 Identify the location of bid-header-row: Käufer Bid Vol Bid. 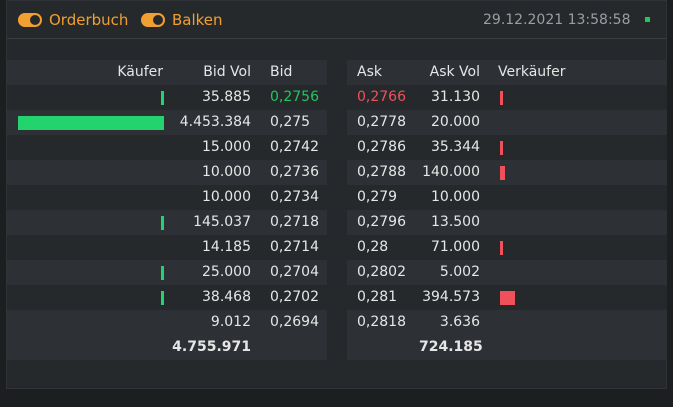
(167, 72).